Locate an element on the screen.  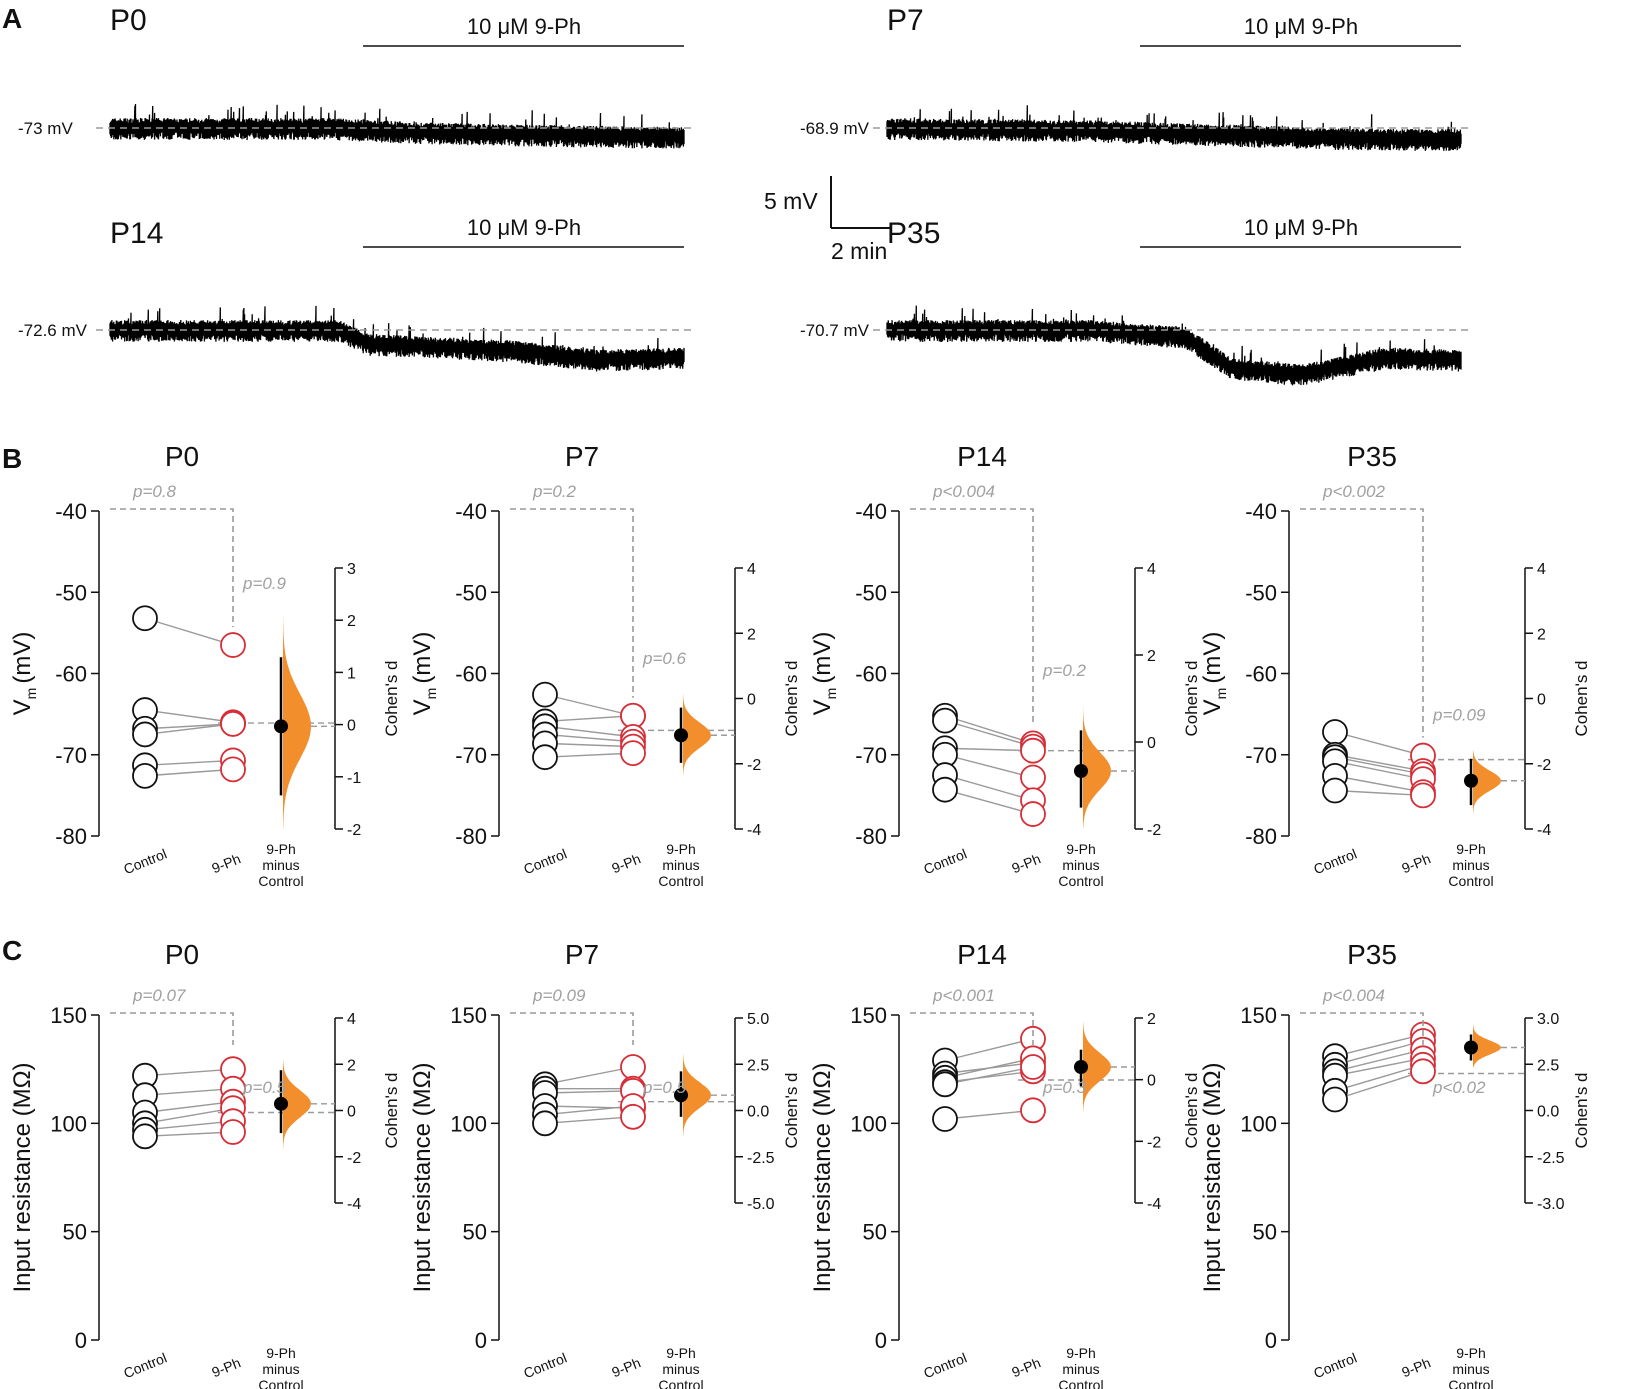
y-axis-label-main: Input resistance (MΩ) is located at coordinates (422, 1177).